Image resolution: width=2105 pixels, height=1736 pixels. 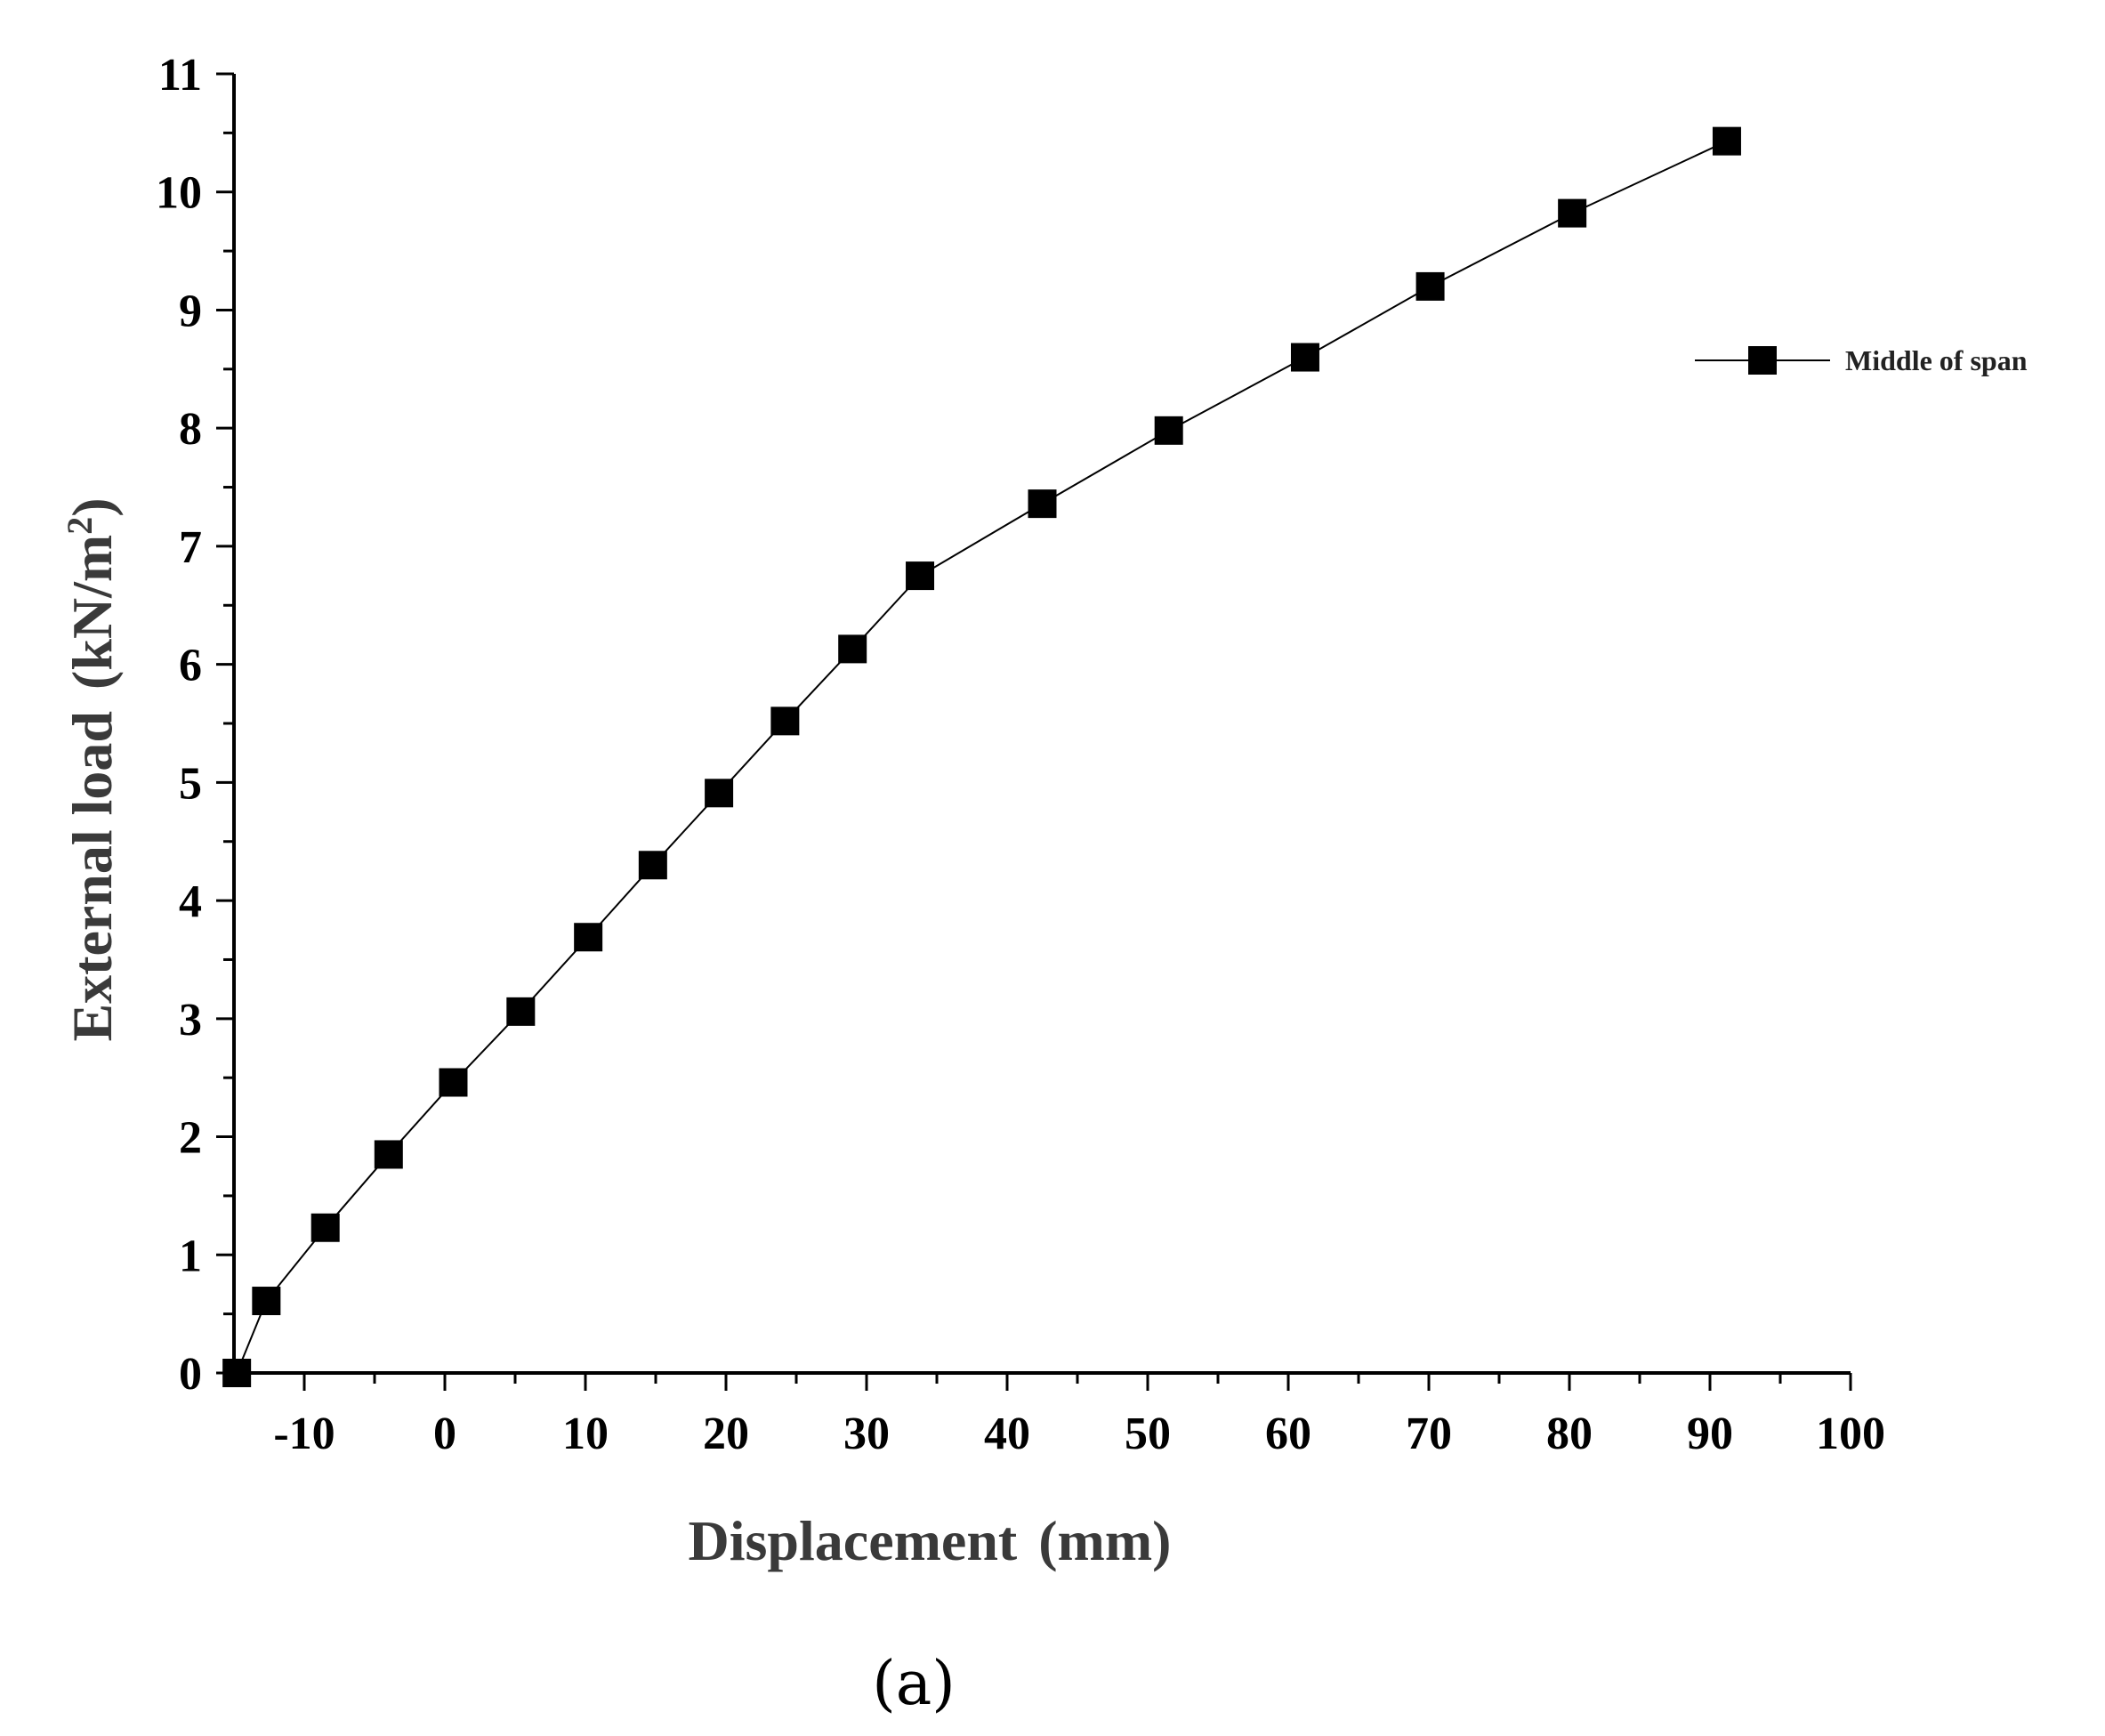 I want to click on y-axis-title: External load (kN/m2), so click(x=92, y=769).